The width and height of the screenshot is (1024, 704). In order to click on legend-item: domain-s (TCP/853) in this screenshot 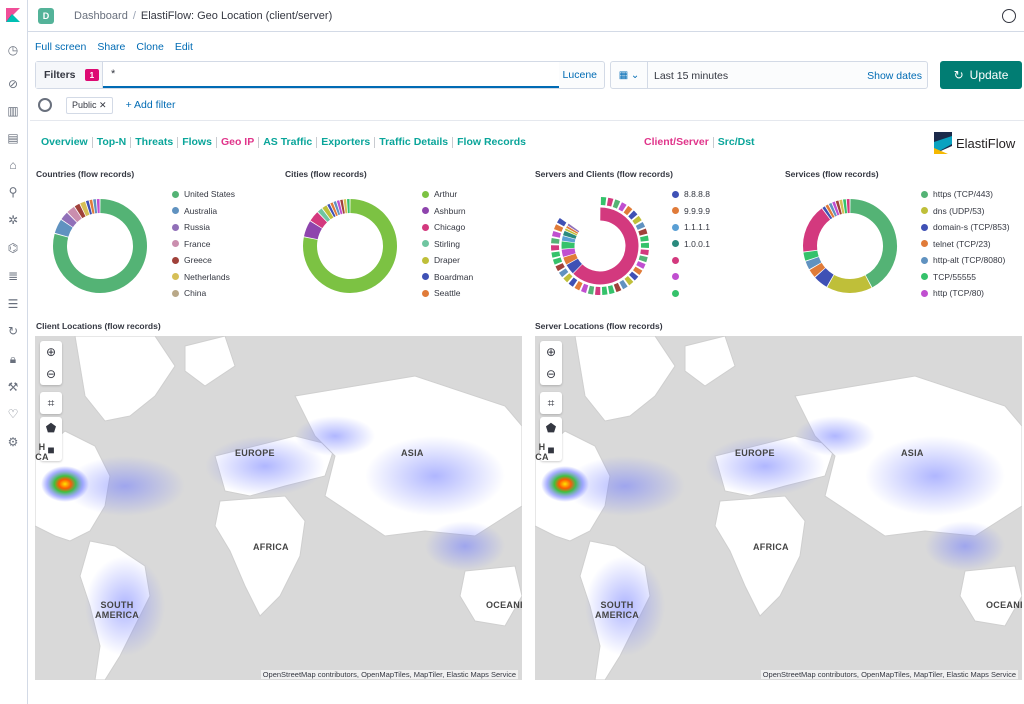, I will do `click(971, 227)`.